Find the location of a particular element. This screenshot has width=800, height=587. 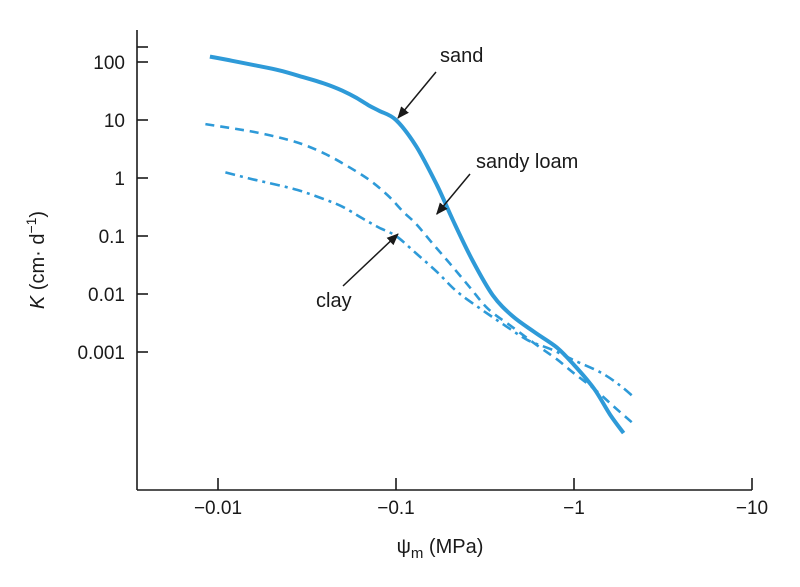

y-tick-label: 0.1 is located at coordinates (112, 237).